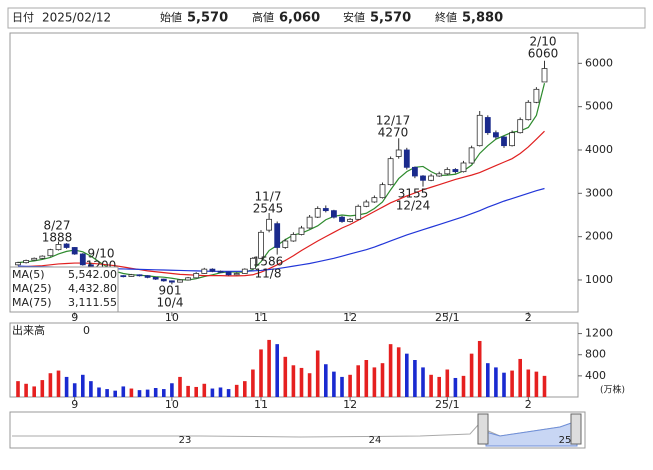  Describe the element at coordinates (447, 317) in the screenshot. I see `x-tick-label: 25/1` at that location.